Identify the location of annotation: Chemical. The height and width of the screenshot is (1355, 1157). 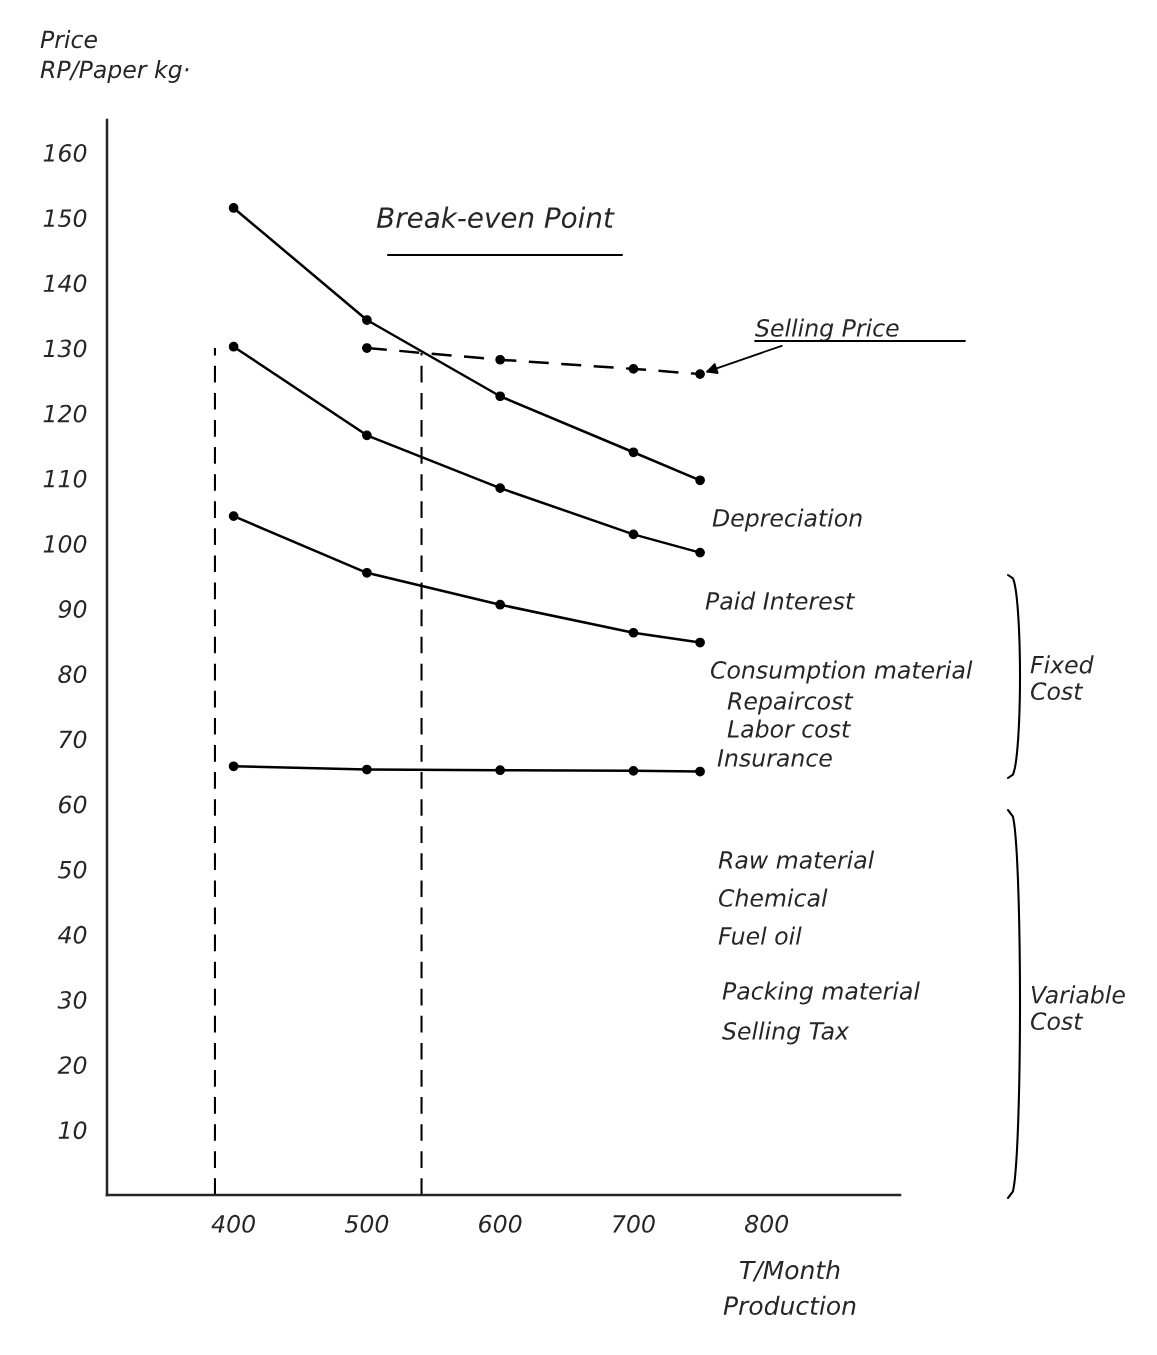
(773, 897).